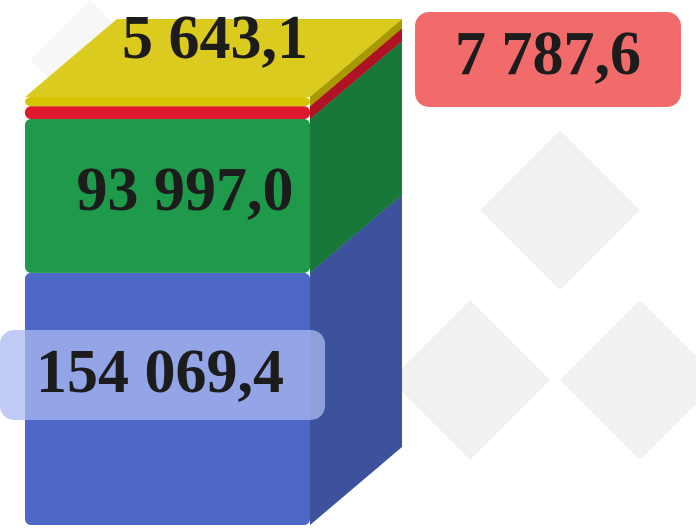  I want to click on value-label: 154 069,4, so click(160, 372).